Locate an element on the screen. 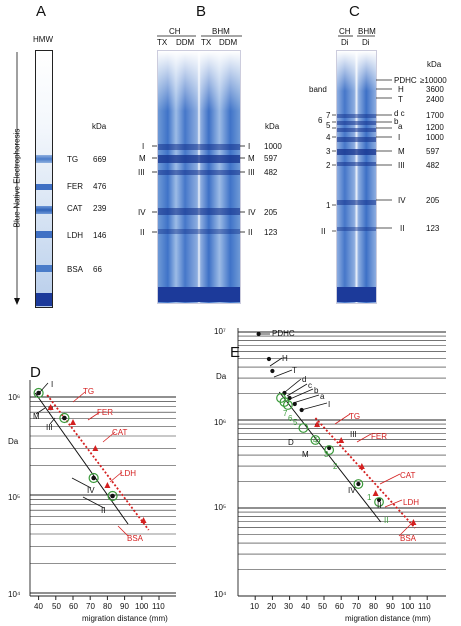 This screenshot has width=461, height=626. panel-d-x-tick-70: 70 is located at coordinates (90, 606).